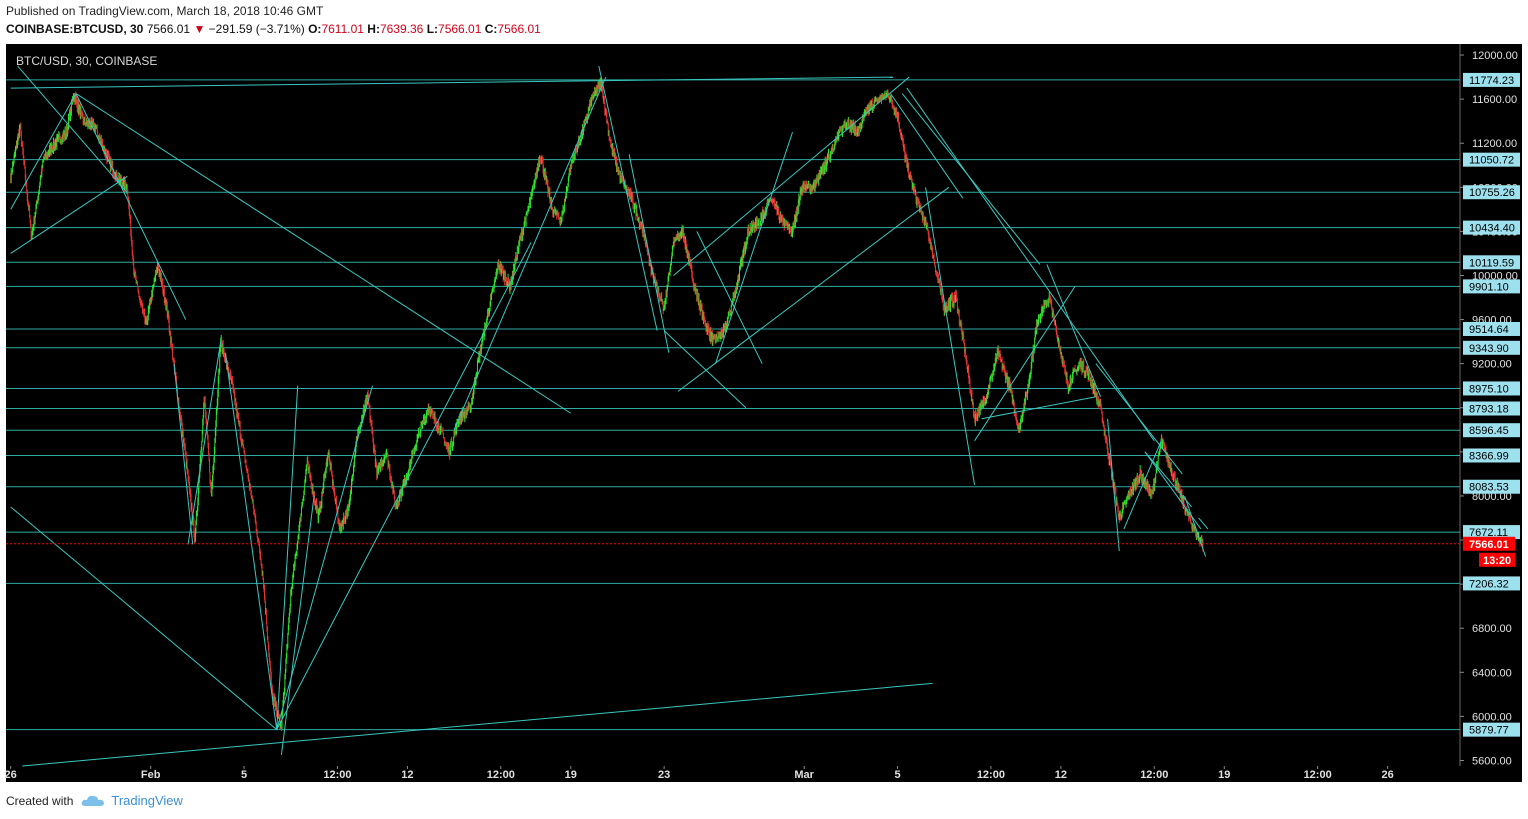 The height and width of the screenshot is (819, 1528). Describe the element at coordinates (256, 29) in the screenshot. I see `change-value: −291.59 (−3.71%)` at that location.